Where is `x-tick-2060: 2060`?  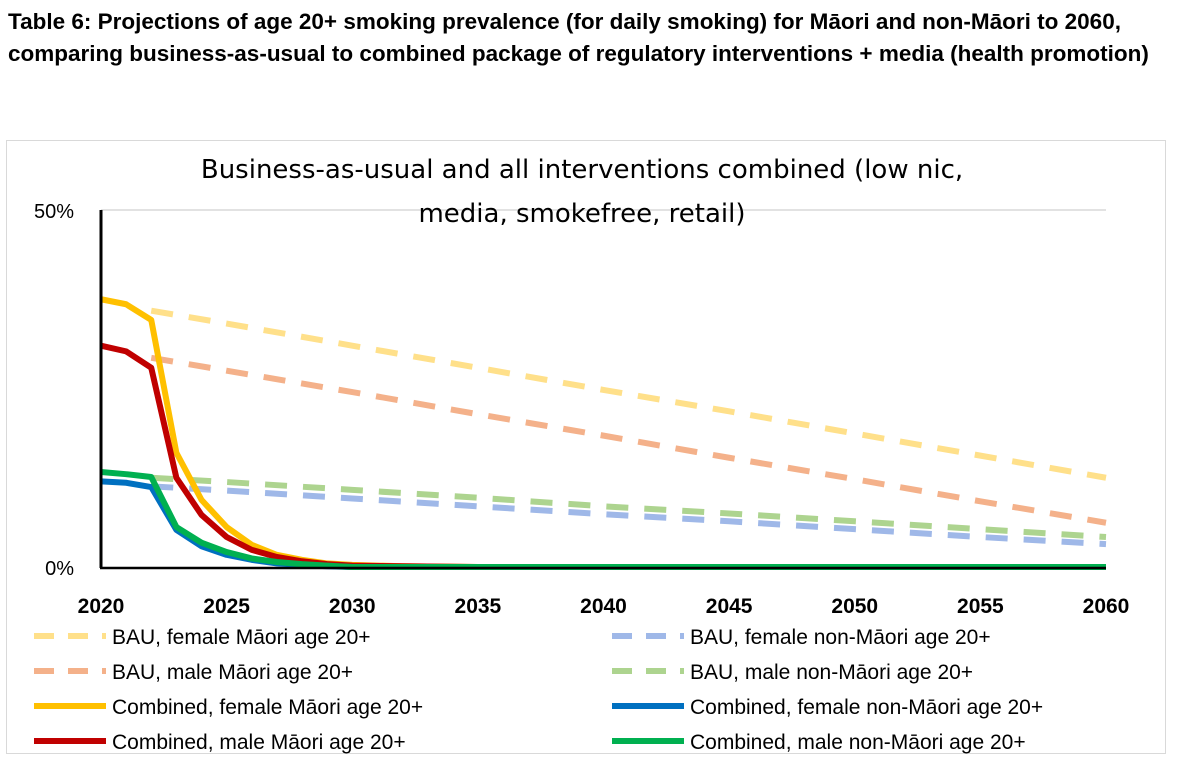
x-tick-2060: 2060 is located at coordinates (1106, 606).